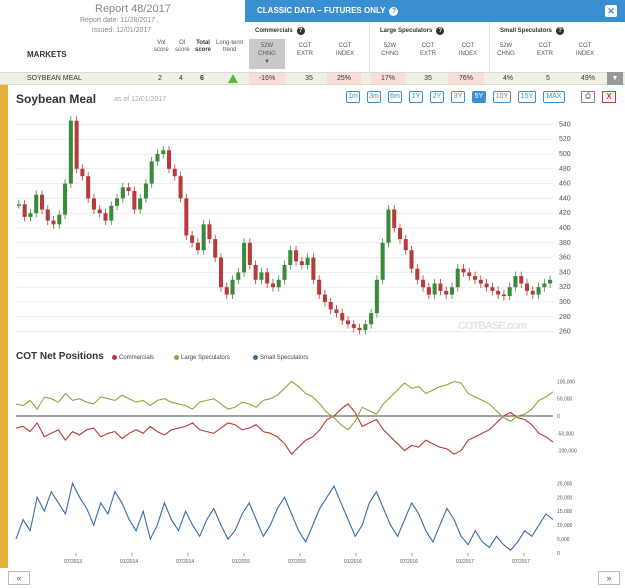 Image resolution: width=625 pixels, height=588 pixels. I want to click on long-term-trend-header: Long-term trend, so click(230, 46).